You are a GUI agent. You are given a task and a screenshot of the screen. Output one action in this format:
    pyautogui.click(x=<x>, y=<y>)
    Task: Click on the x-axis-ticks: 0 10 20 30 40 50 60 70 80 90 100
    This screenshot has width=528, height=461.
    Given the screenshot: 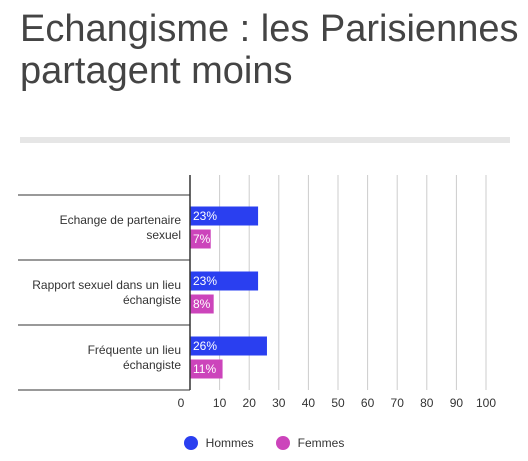 What is the action you would take?
    pyautogui.click(x=337, y=403)
    